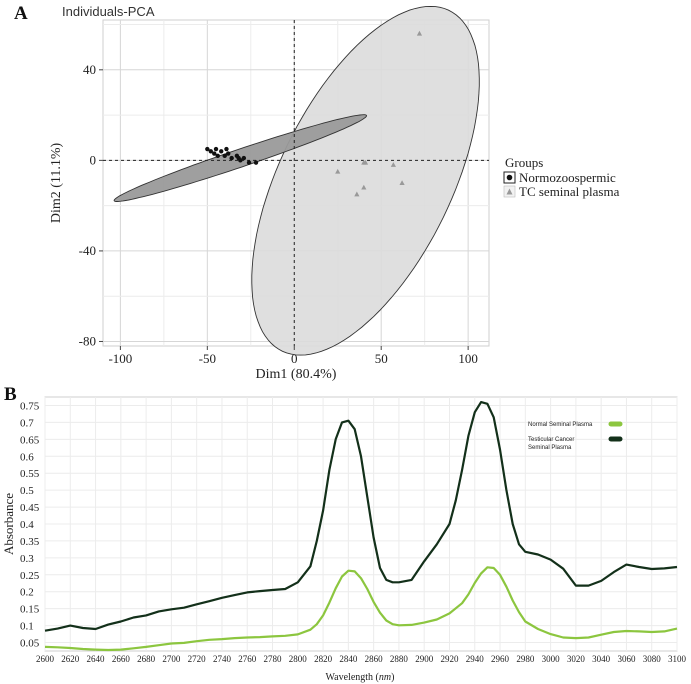  Describe the element at coordinates (449, 659) in the screenshot. I see `spectra-x-tick-label: 2920` at that location.